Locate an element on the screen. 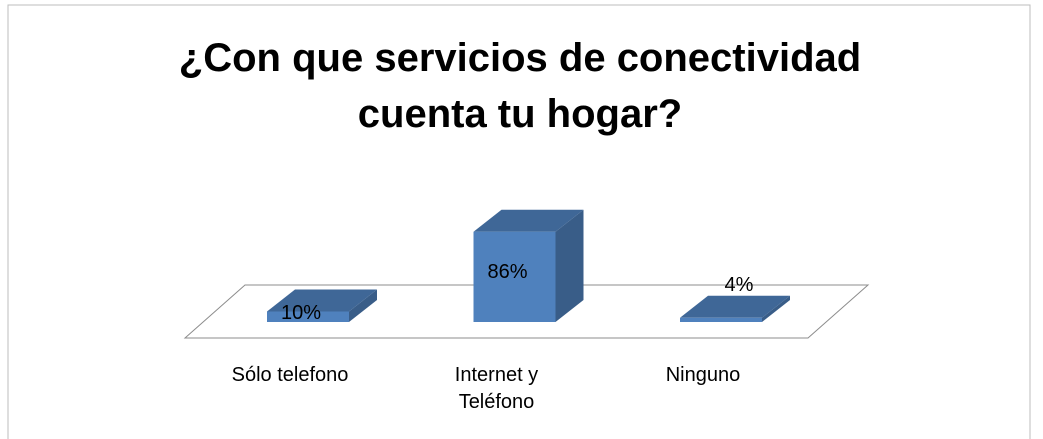 This screenshot has width=1043, height=439. data-label: 4% is located at coordinates (739, 285).